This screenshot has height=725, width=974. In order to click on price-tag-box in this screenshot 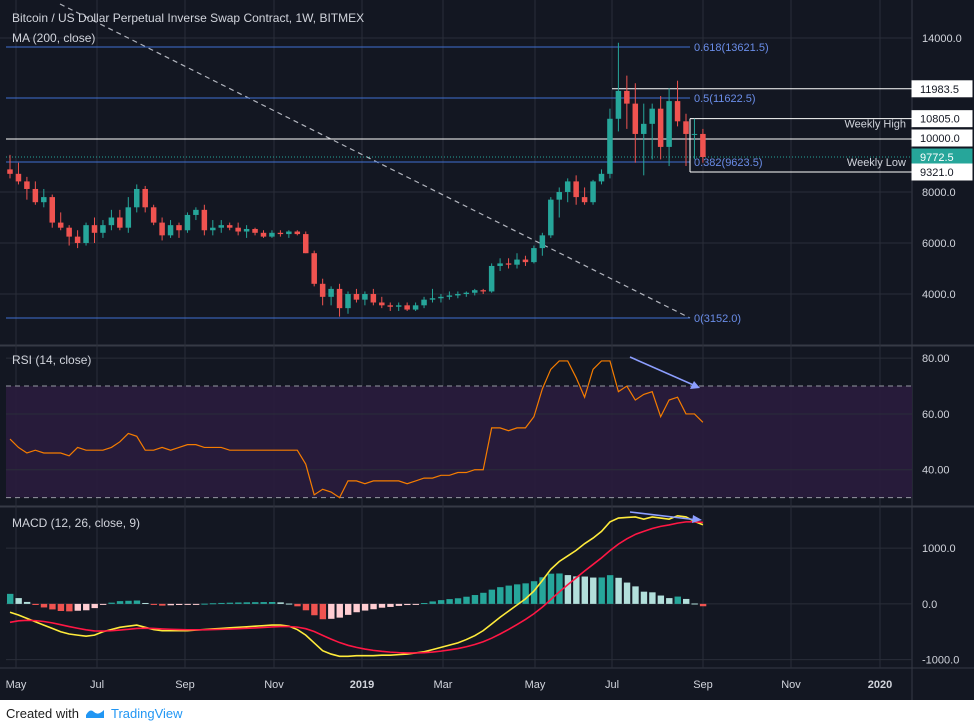, I will do `click(942, 89)`.